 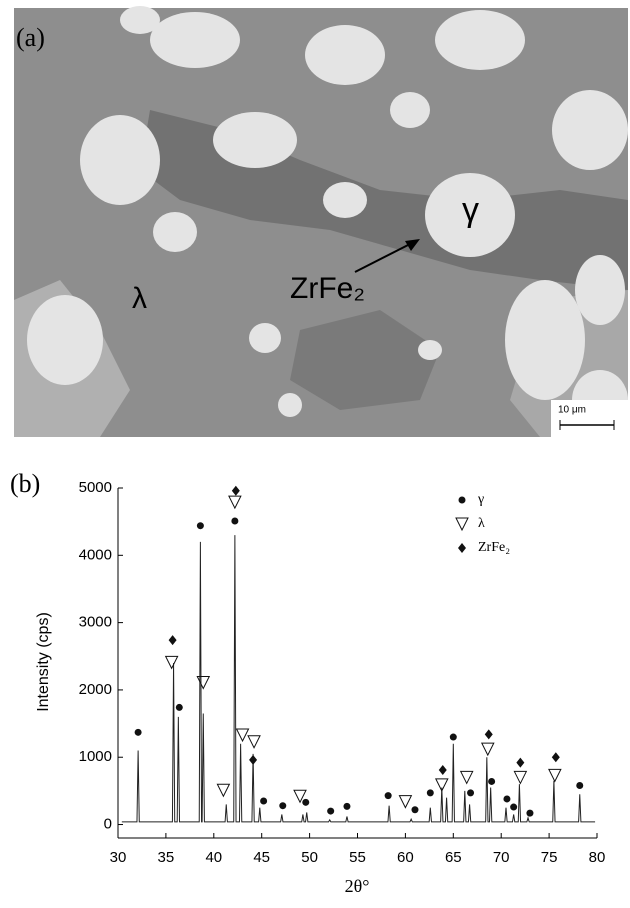 I want to click on x-tick-label: 30, so click(x=118, y=857).